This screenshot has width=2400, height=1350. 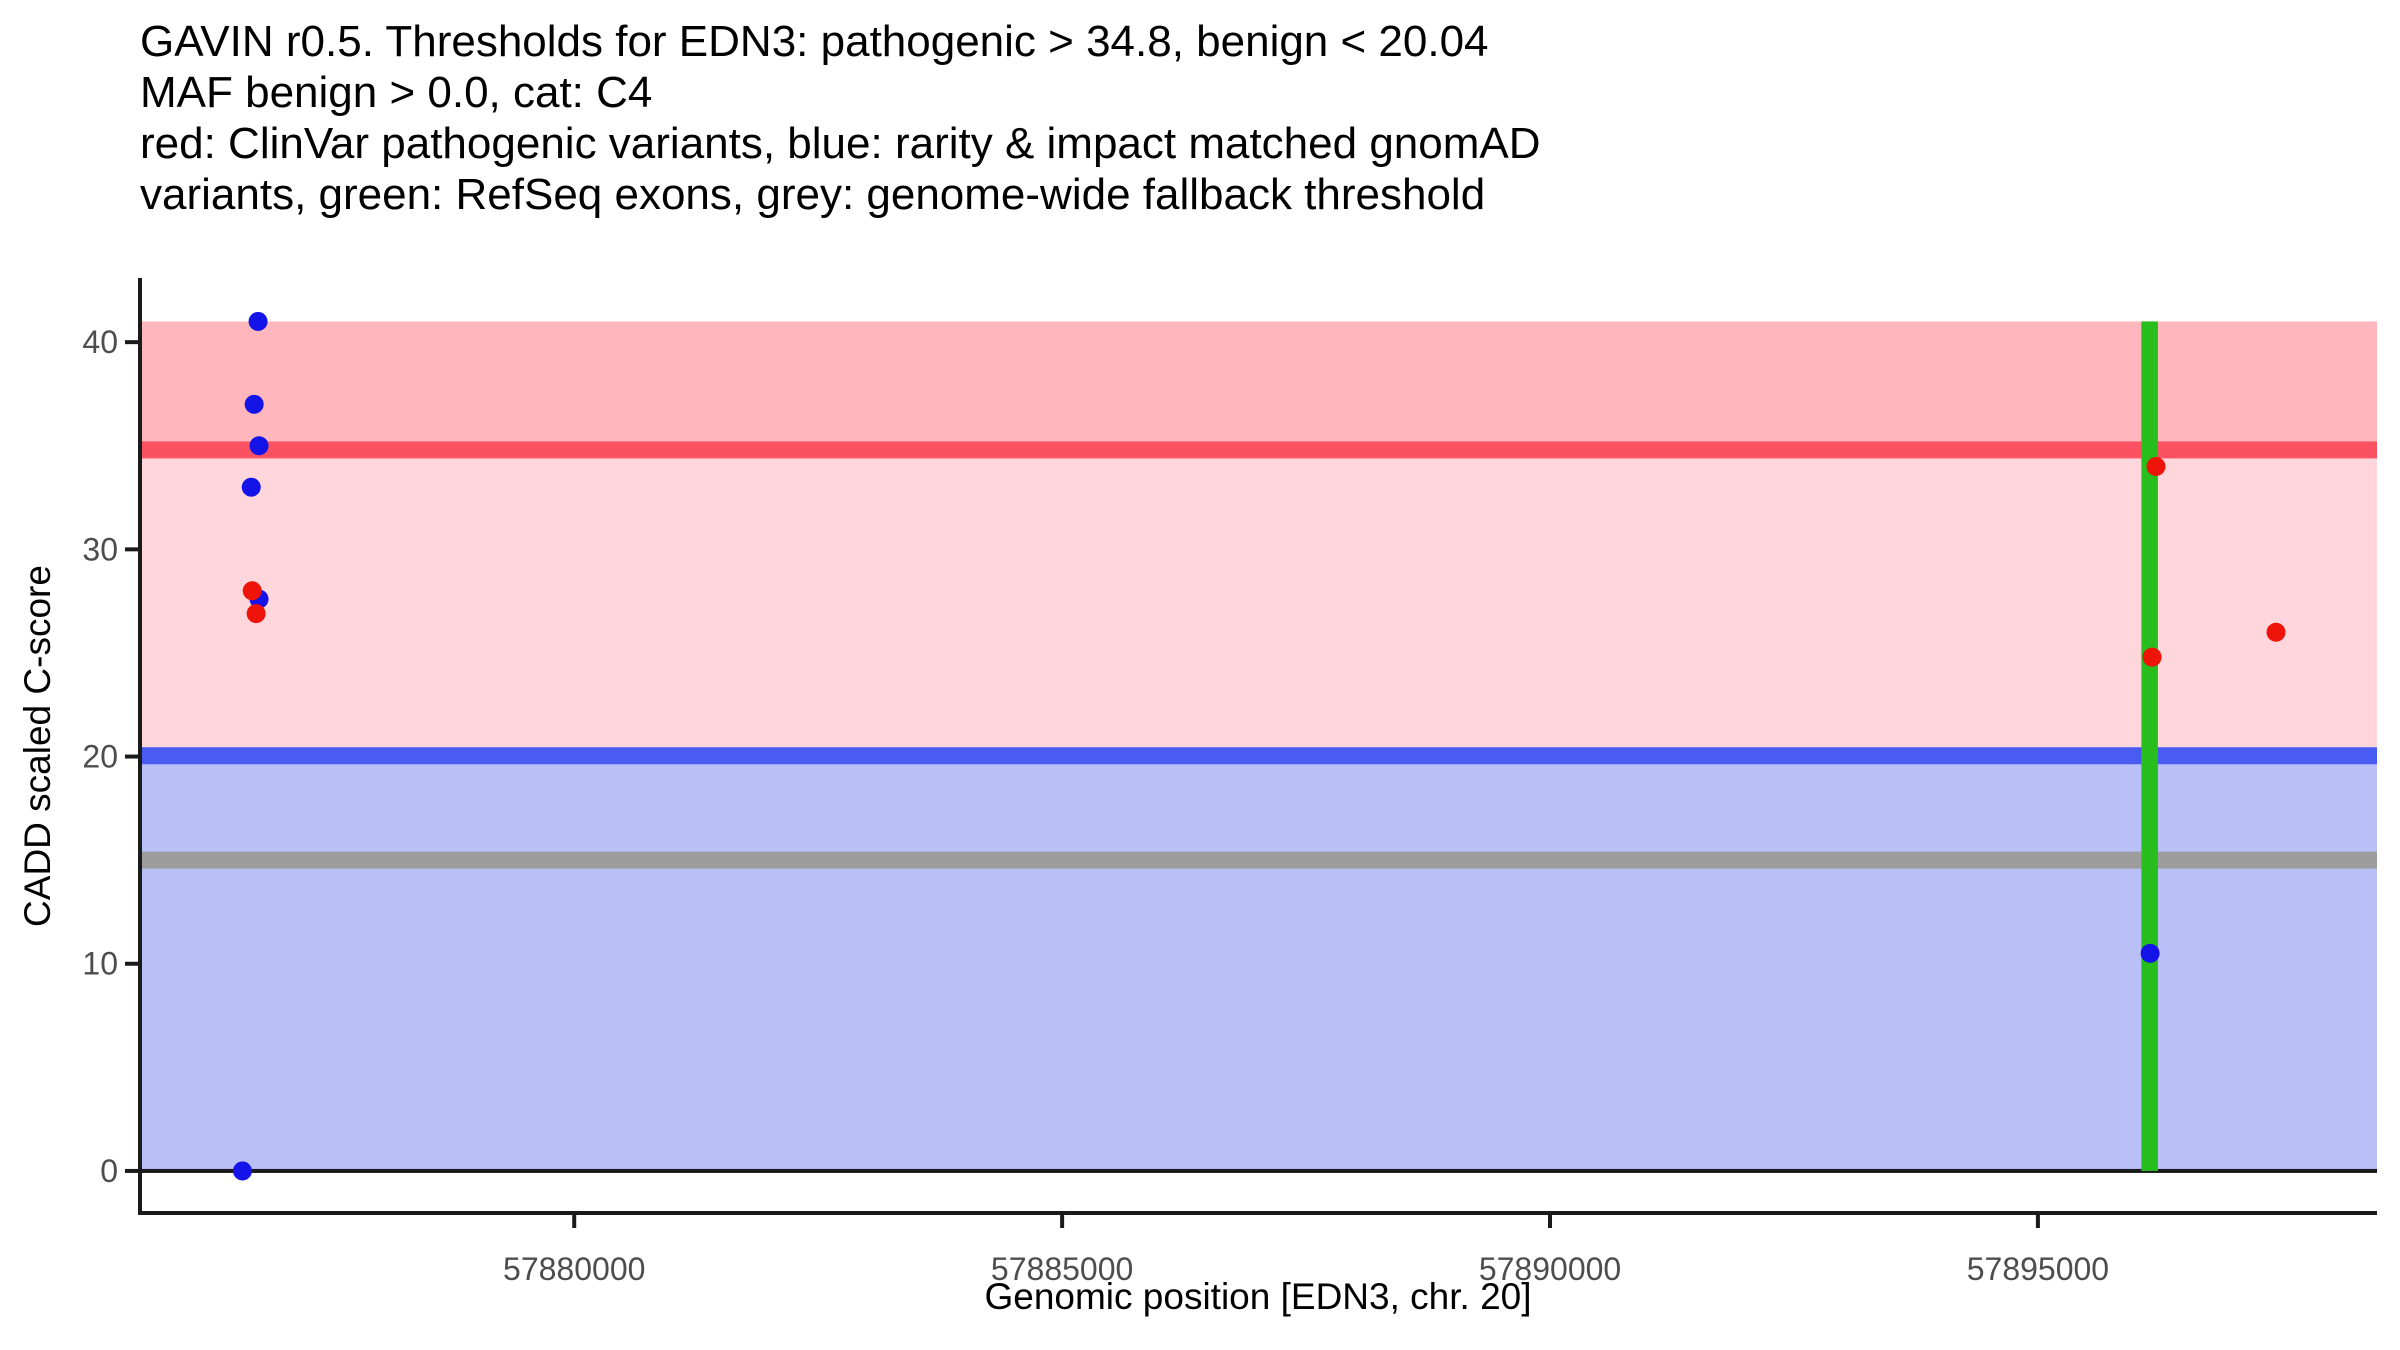 What do you see at coordinates (1258, 450) in the screenshot?
I see `pathogenic-threshold-line` at bounding box center [1258, 450].